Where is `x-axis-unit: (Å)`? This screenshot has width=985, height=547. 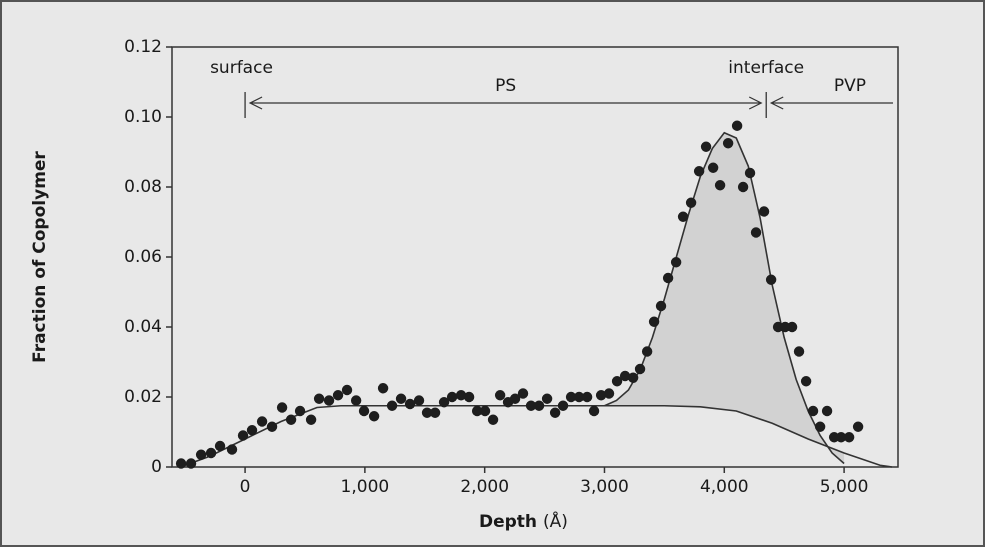
x-axis-unit: (Å) is located at coordinates (555, 521).